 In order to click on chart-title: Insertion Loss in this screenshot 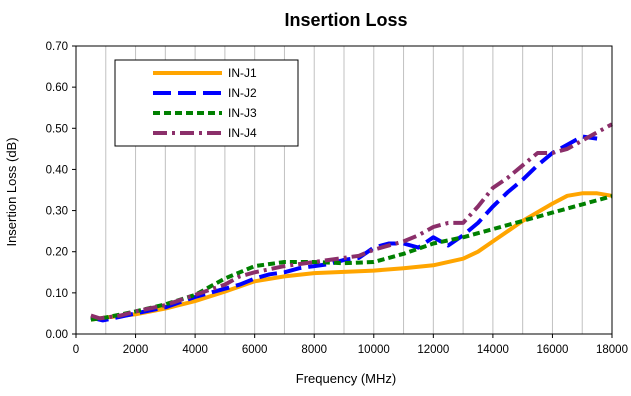, I will do `click(345, 20)`.